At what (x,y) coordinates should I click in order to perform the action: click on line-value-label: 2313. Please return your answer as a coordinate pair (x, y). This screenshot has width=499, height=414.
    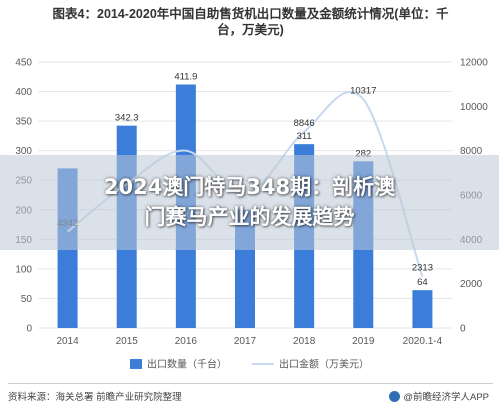
    Looking at the image, I should click on (422, 268).